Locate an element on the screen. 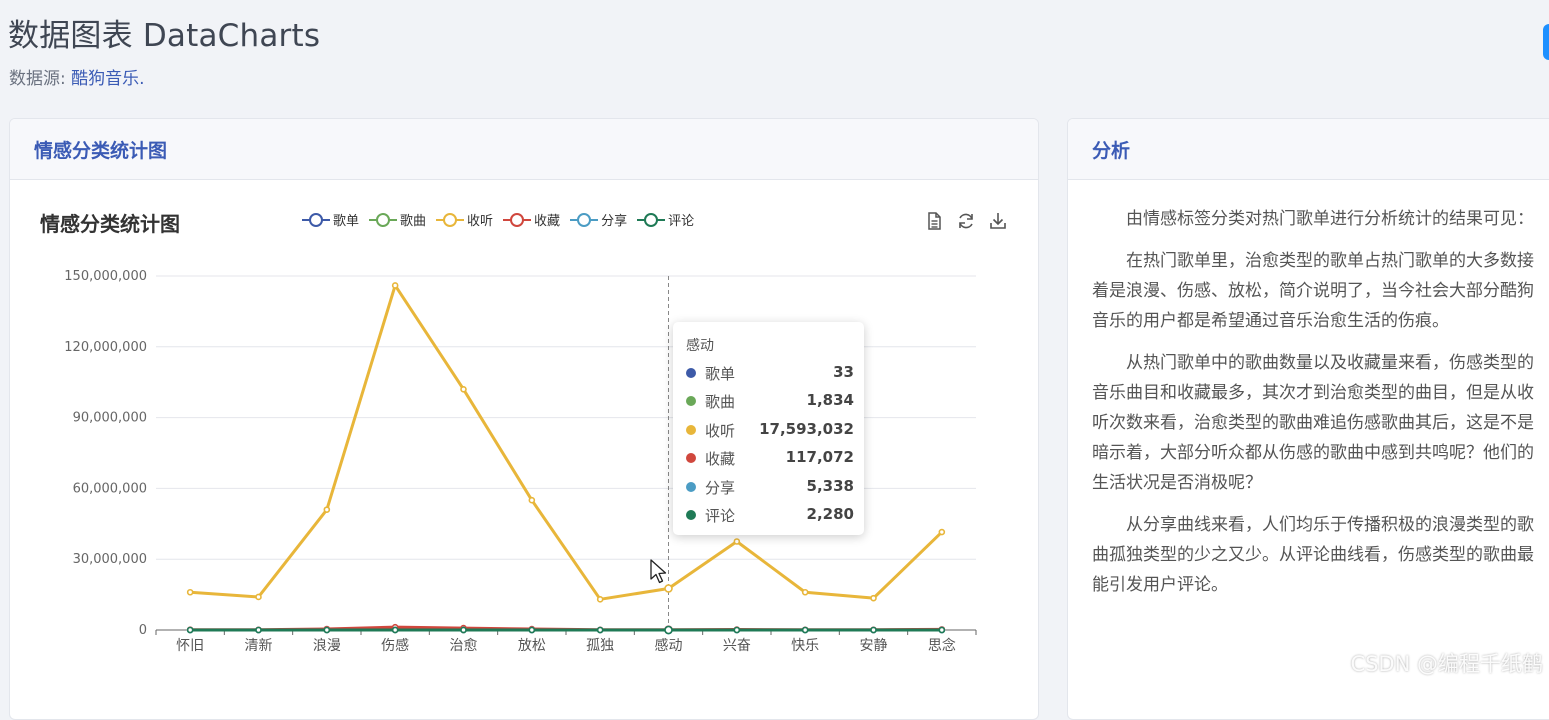 This screenshot has width=1549, height=720. page-header: 数据图表 DataCharts 数据源: 酷狗音乐. is located at coordinates (774, 50).